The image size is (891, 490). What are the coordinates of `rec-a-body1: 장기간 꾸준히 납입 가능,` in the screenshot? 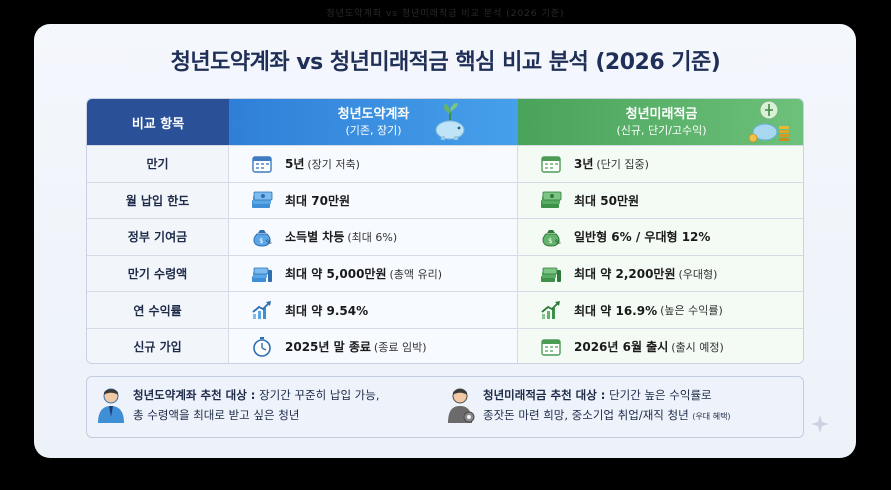 It's located at (317, 395).